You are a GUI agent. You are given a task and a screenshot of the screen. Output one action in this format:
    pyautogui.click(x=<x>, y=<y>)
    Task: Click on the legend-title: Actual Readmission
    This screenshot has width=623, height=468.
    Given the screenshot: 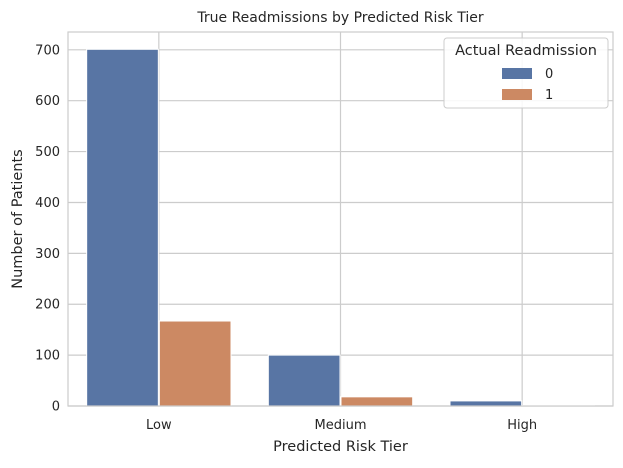 What is the action you would take?
    pyautogui.click(x=526, y=51)
    